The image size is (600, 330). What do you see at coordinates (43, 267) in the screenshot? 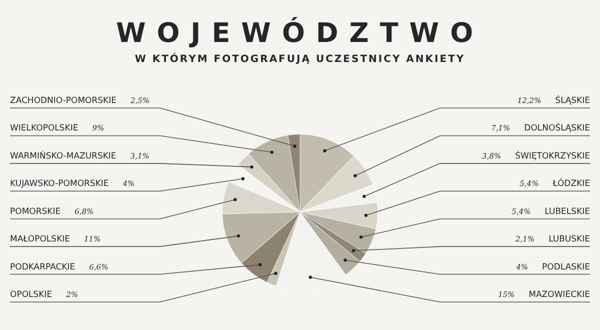
I see `slice-label: PODKARPACKIE` at bounding box center [43, 267].